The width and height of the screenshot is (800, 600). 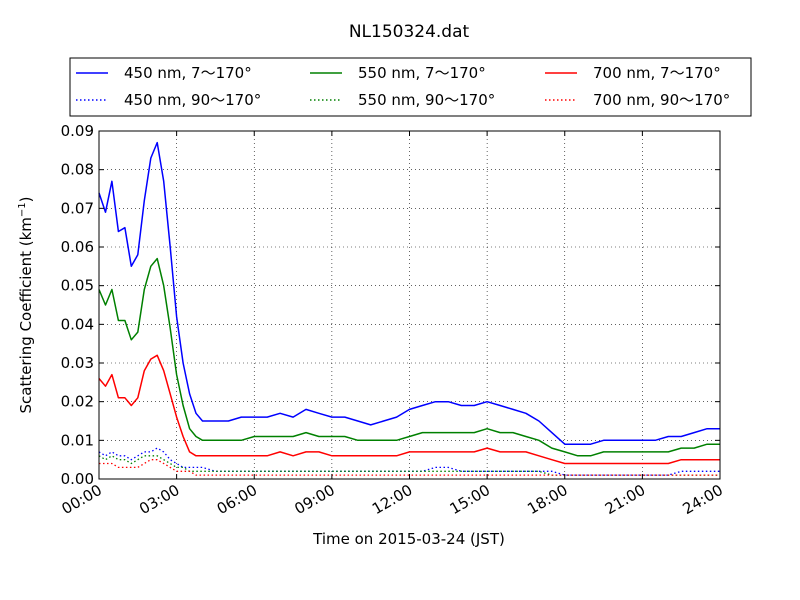 I want to click on y-tick-label: 0.05, so click(x=77, y=286).